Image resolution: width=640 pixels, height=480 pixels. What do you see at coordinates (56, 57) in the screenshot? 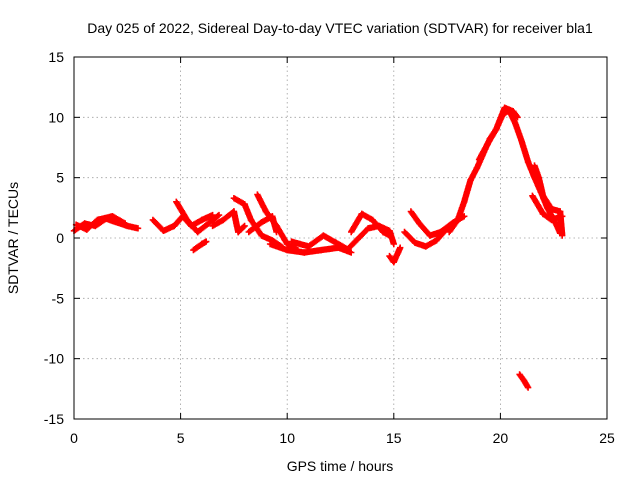
I see `y-tick-label: 15` at bounding box center [56, 57].